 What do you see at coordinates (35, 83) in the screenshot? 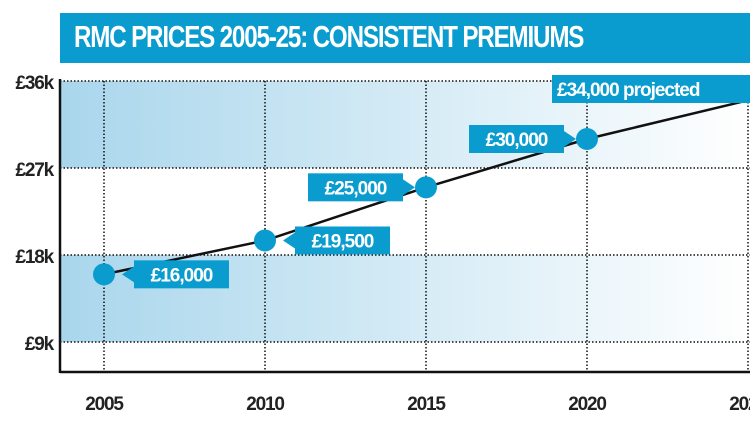
I see `y-tick-label: £36k` at bounding box center [35, 83].